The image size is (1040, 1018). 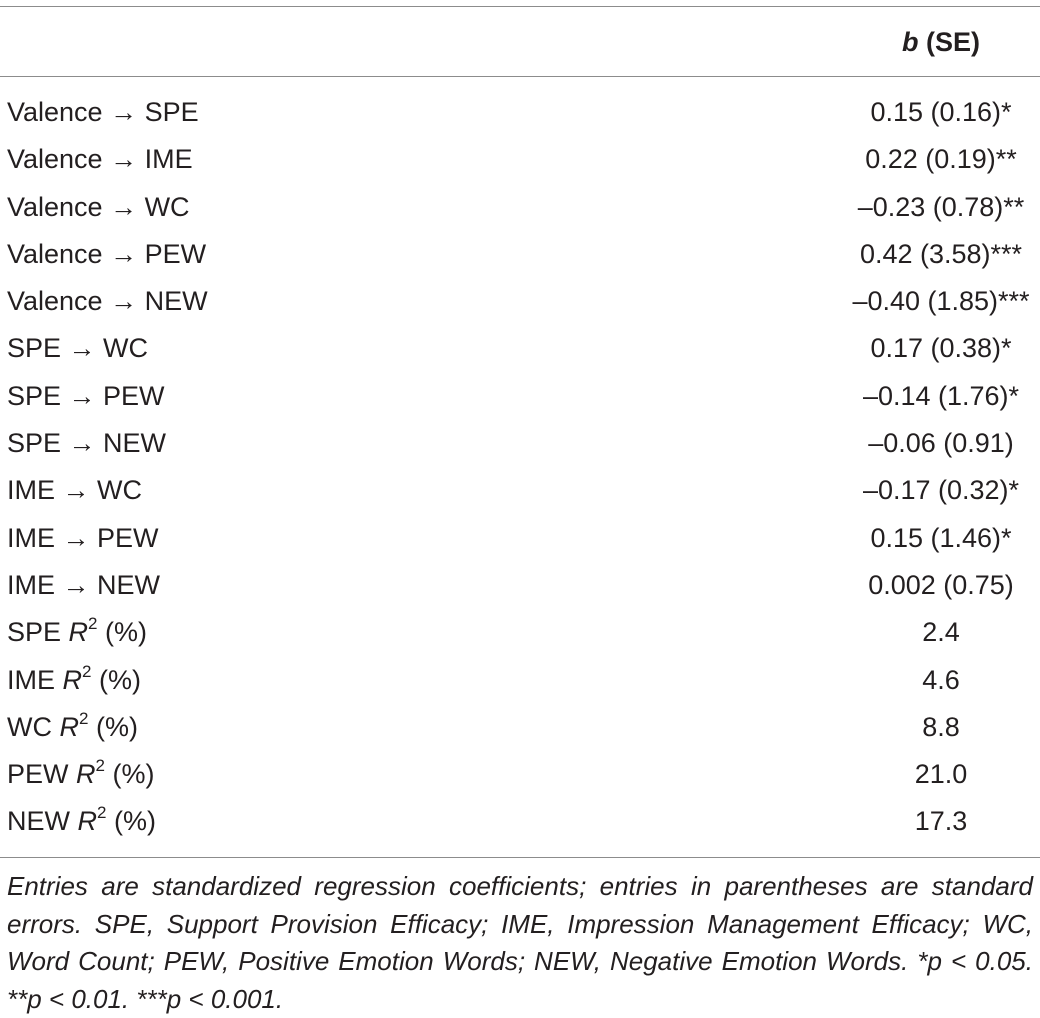 I want to click on row-label: SPE → PEW, so click(x=86, y=395).